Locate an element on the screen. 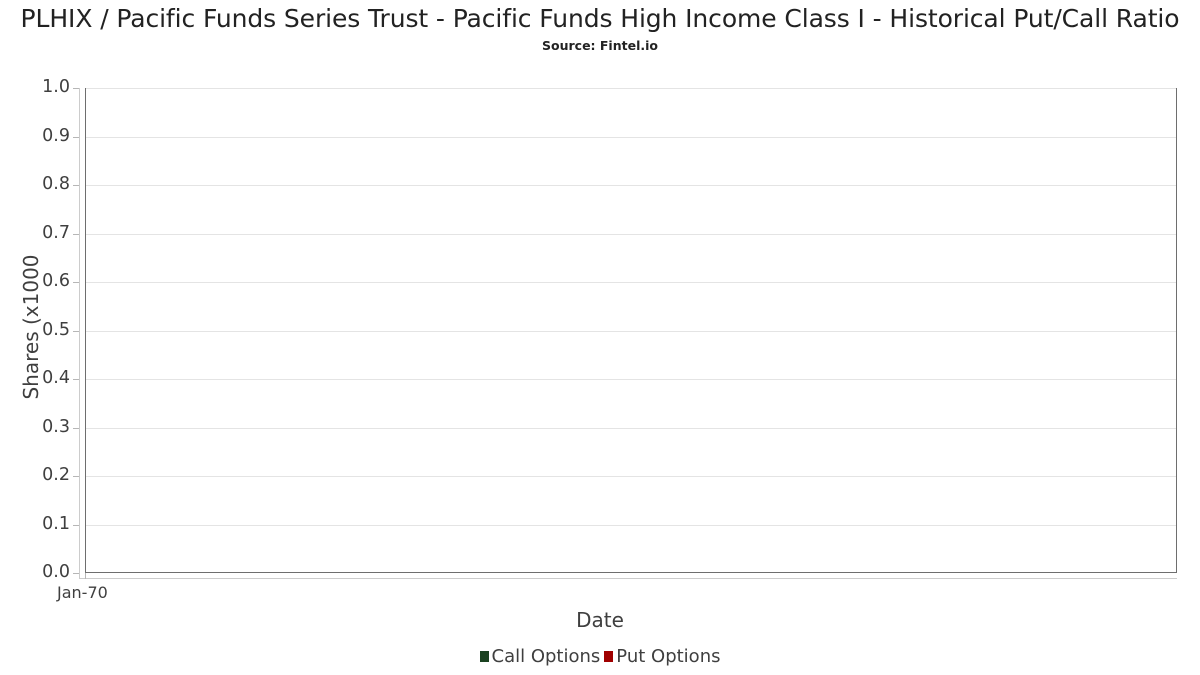 The width and height of the screenshot is (1200, 675). y-axis-tick-label: 0.1 is located at coordinates (56, 523).